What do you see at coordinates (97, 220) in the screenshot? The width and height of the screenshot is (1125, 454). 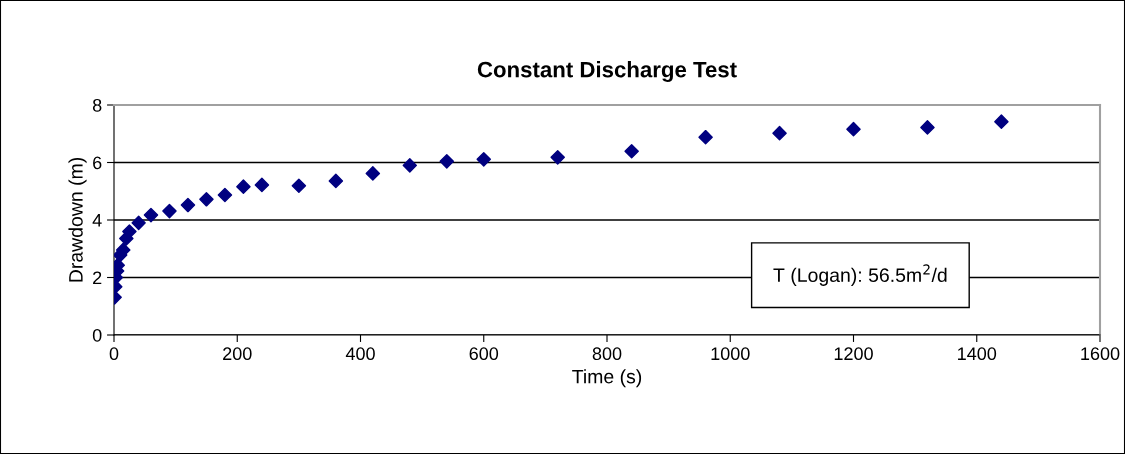 I see `y-tick-label: 4` at bounding box center [97, 220].